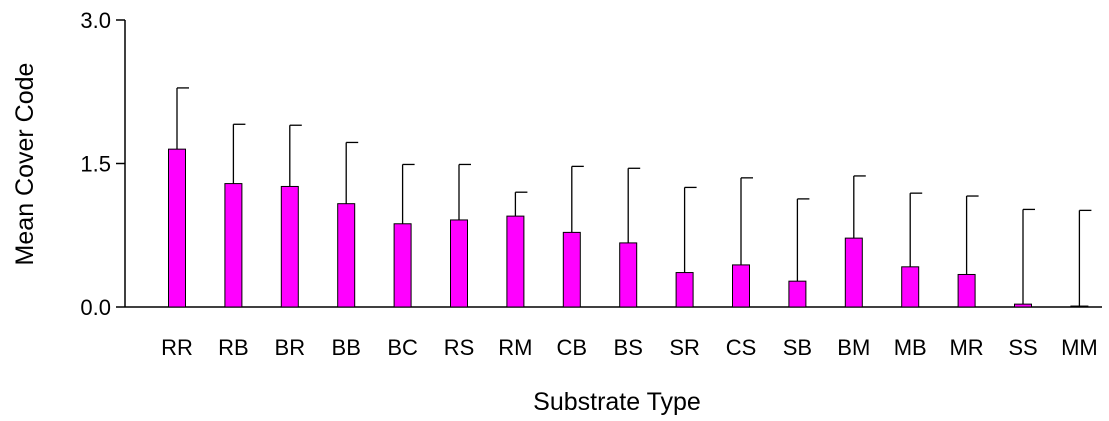 The image size is (1109, 421). What do you see at coordinates (690, 229) in the screenshot?
I see `error-bar-sr` at bounding box center [690, 229].